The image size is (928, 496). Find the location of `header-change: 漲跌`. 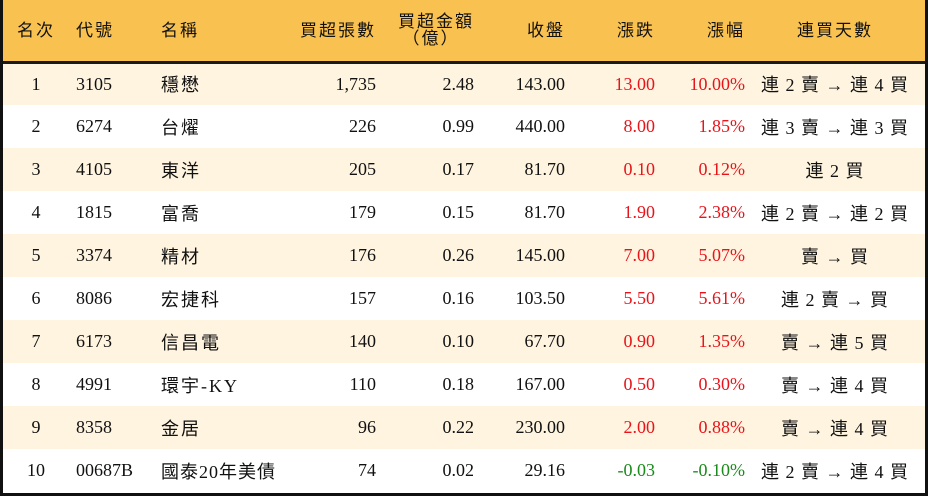

header-change: 漲跌 is located at coordinates (610, 32).